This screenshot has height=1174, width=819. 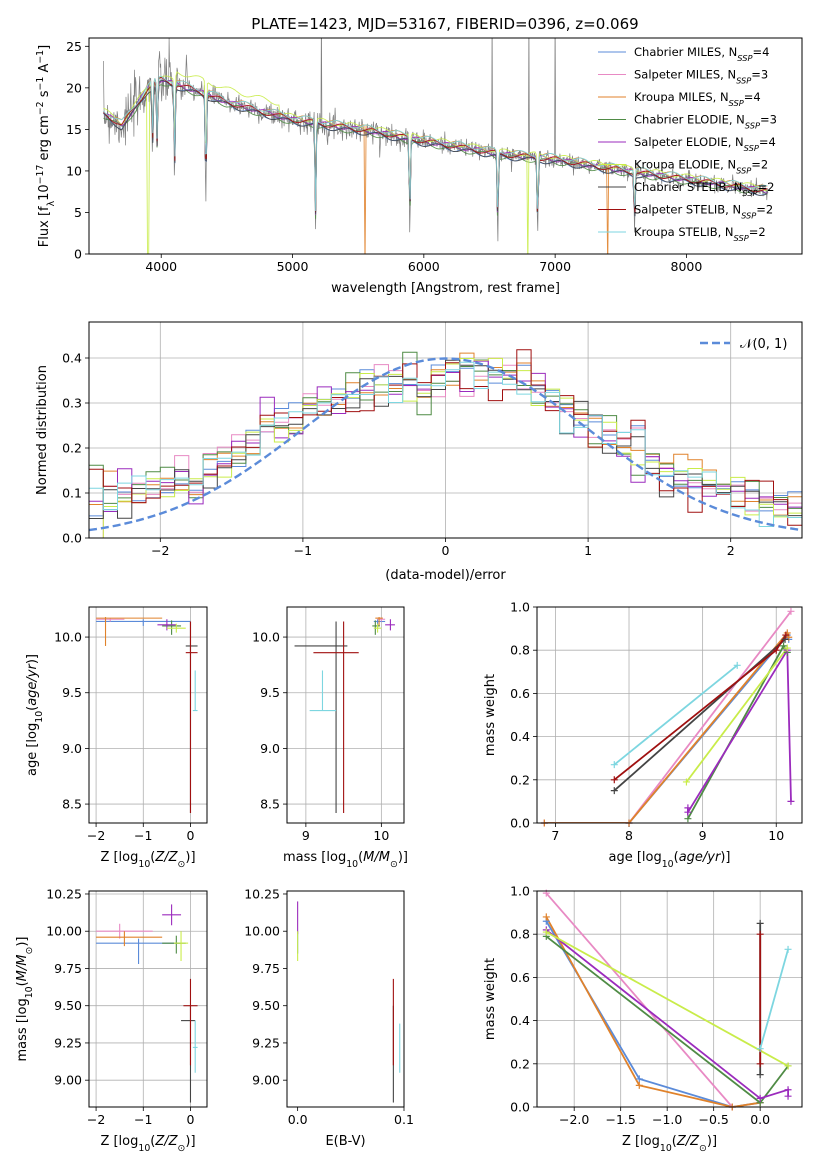 What do you see at coordinates (713, 1119) in the screenshot?
I see `tick-label-x: −0.5` at bounding box center [713, 1119].